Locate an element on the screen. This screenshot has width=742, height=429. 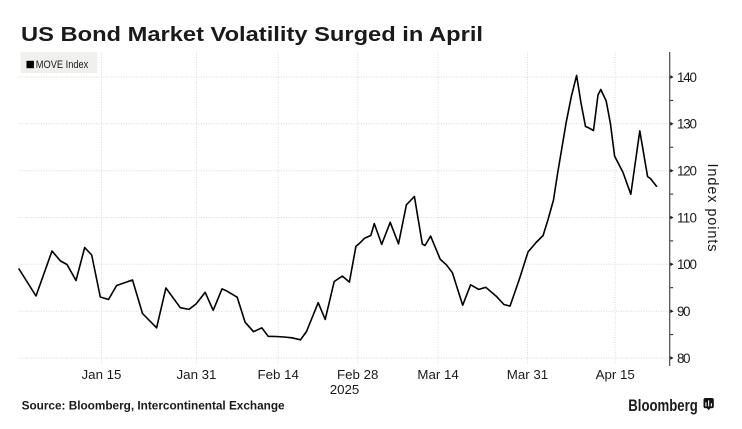
svg-text: 130 is located at coordinates (687, 124).